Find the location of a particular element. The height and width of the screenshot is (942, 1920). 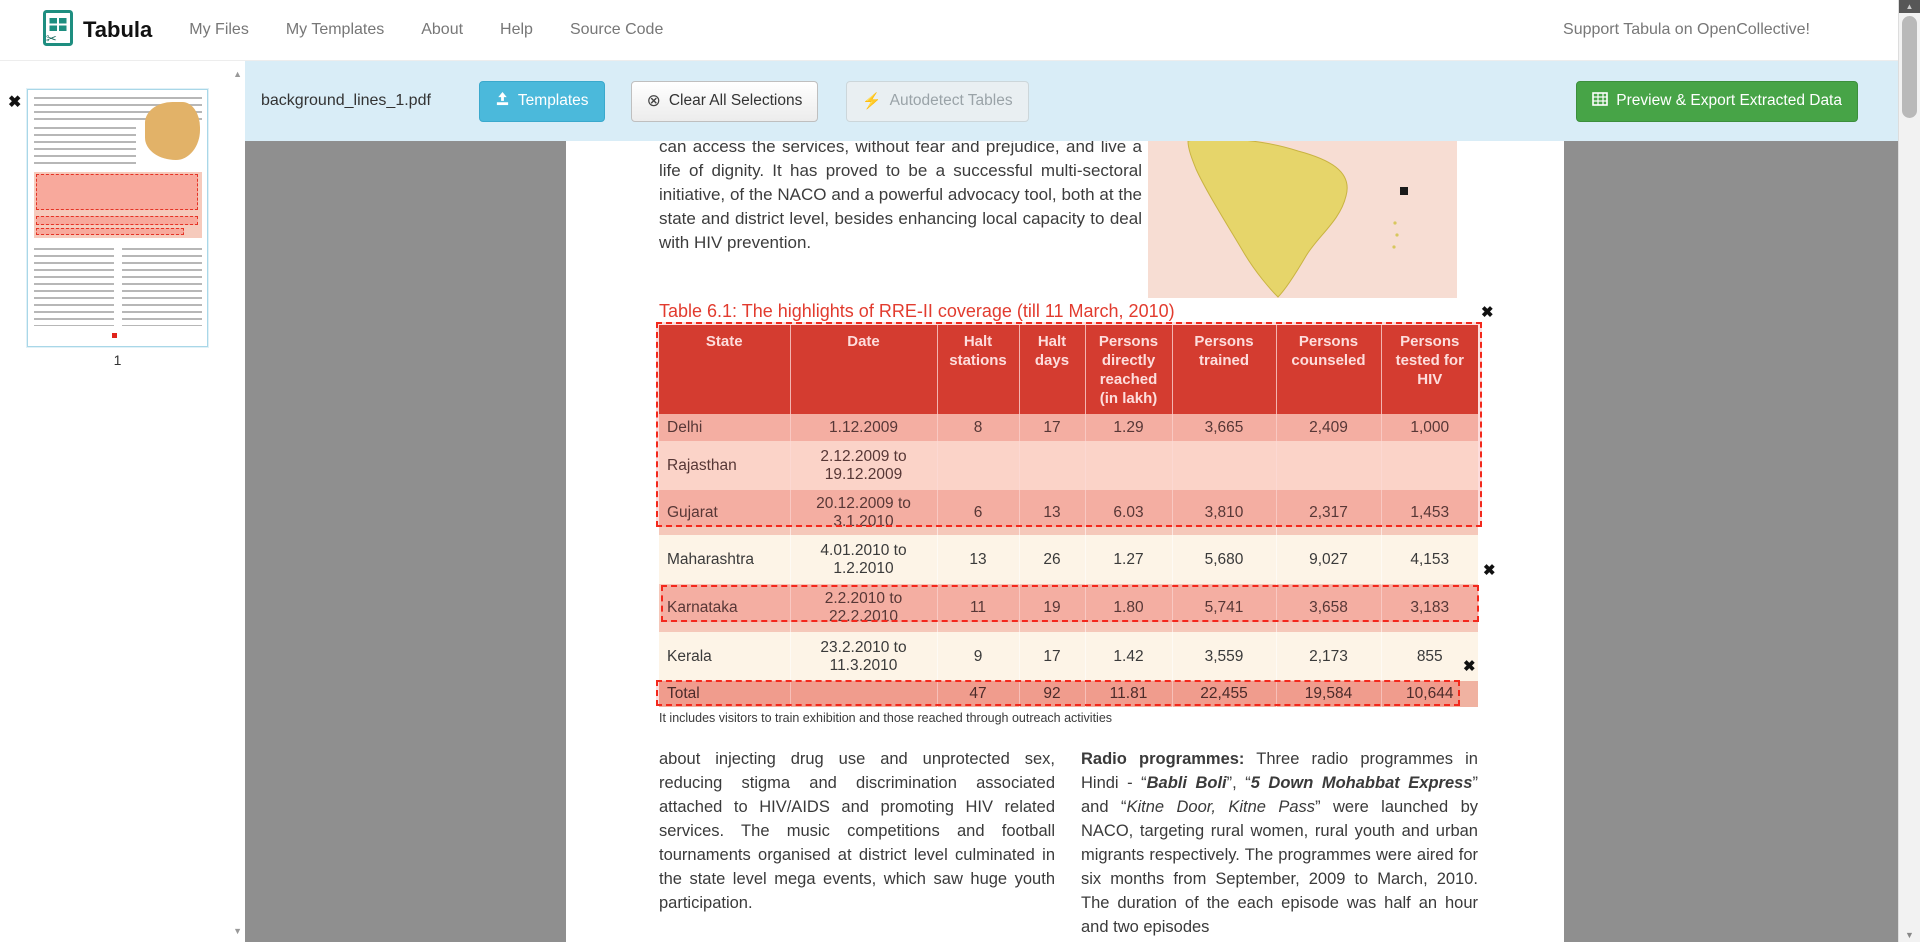

sidebar-scroll-up-icon: ▲ is located at coordinates (237, 74).